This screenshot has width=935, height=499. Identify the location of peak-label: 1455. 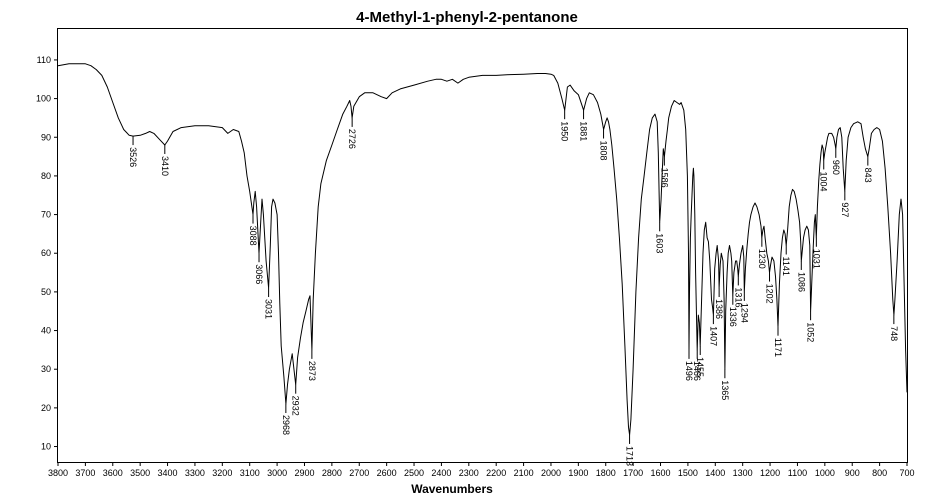
(700, 367).